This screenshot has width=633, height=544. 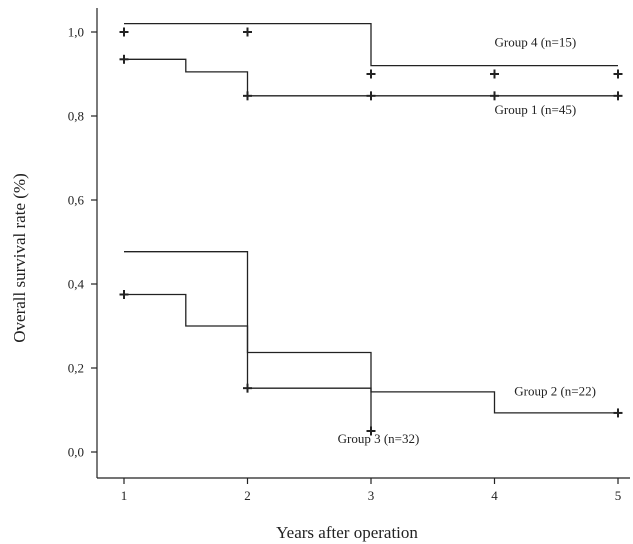 What do you see at coordinates (76, 116) in the screenshot?
I see `y-tick-label: 0,8` at bounding box center [76, 116].